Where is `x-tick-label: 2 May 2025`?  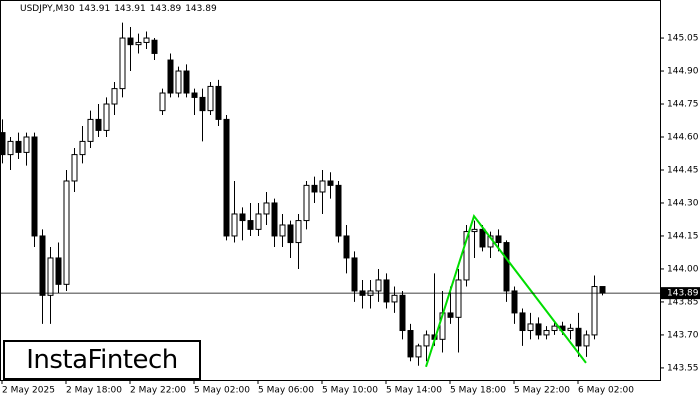
x-tick-label: 2 May 2025 is located at coordinates (28, 391).